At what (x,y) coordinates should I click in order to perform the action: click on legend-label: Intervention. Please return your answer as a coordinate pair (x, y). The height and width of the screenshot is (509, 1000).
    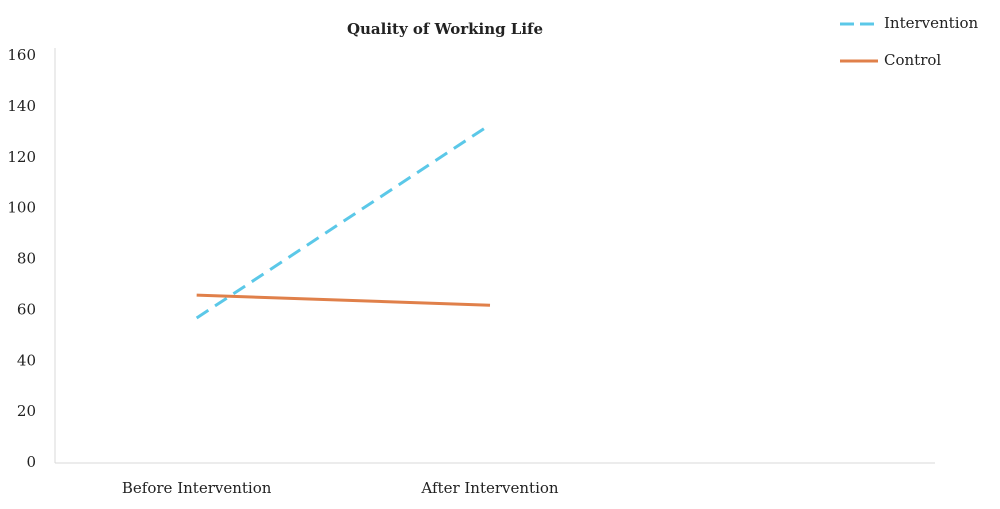
    Looking at the image, I should click on (931, 23).